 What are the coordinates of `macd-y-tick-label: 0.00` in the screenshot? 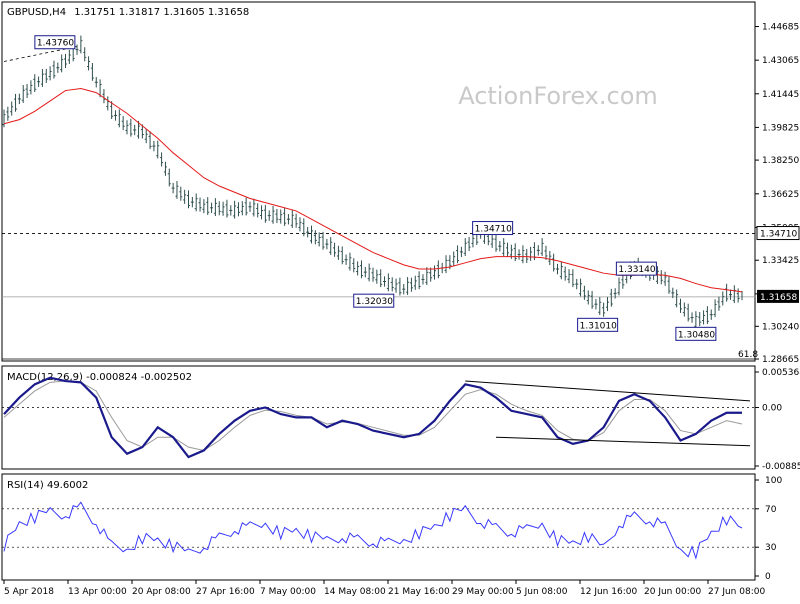 It's located at (772, 408).